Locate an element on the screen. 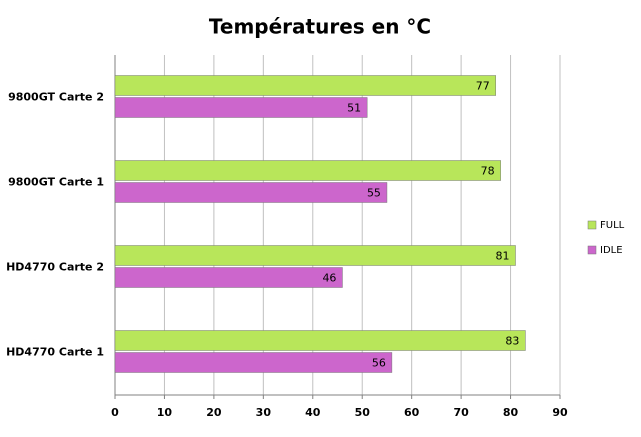 Image resolution: width=641 pixels, height=437 pixels. x-tick-label: 30 is located at coordinates (264, 412).